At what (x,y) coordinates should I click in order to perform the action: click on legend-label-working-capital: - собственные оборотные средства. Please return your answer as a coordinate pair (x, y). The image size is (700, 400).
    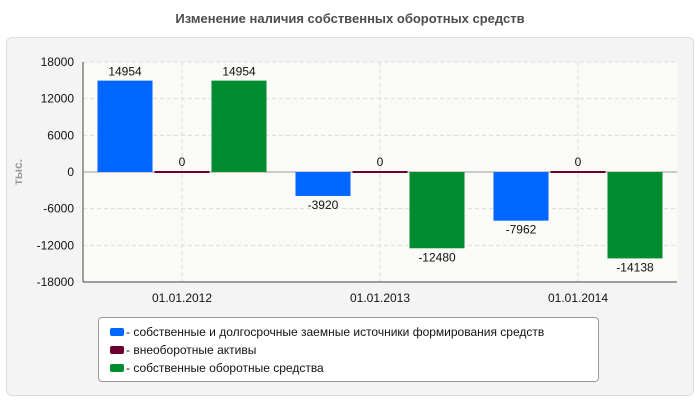
    Looking at the image, I should click on (225, 368).